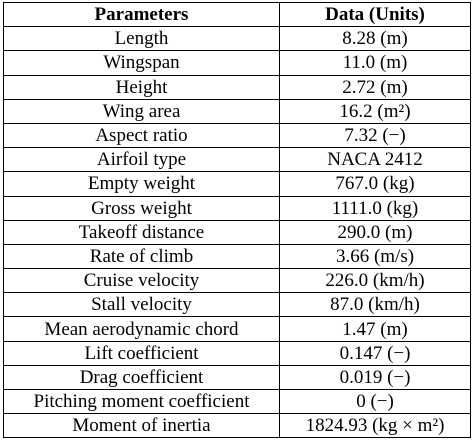 This screenshot has height=442, width=474. I want to click on table-row: Mean aerodynamic chord 1.47 (m), so click(237, 329).